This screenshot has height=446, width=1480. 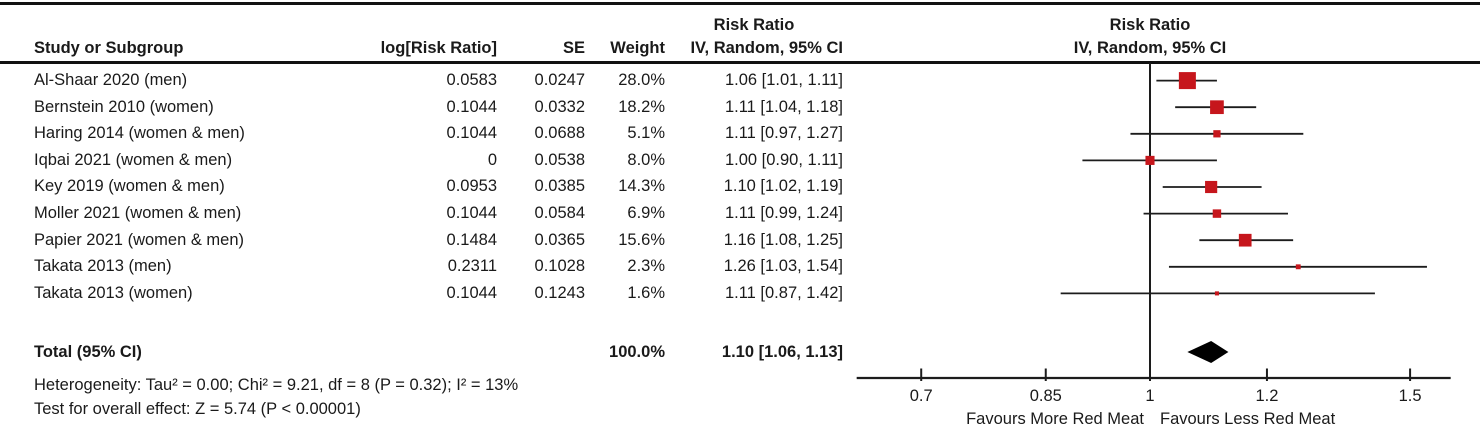 What do you see at coordinates (1248, 419) in the screenshot?
I see `favours-right-label: Favours Less Red Meat` at bounding box center [1248, 419].